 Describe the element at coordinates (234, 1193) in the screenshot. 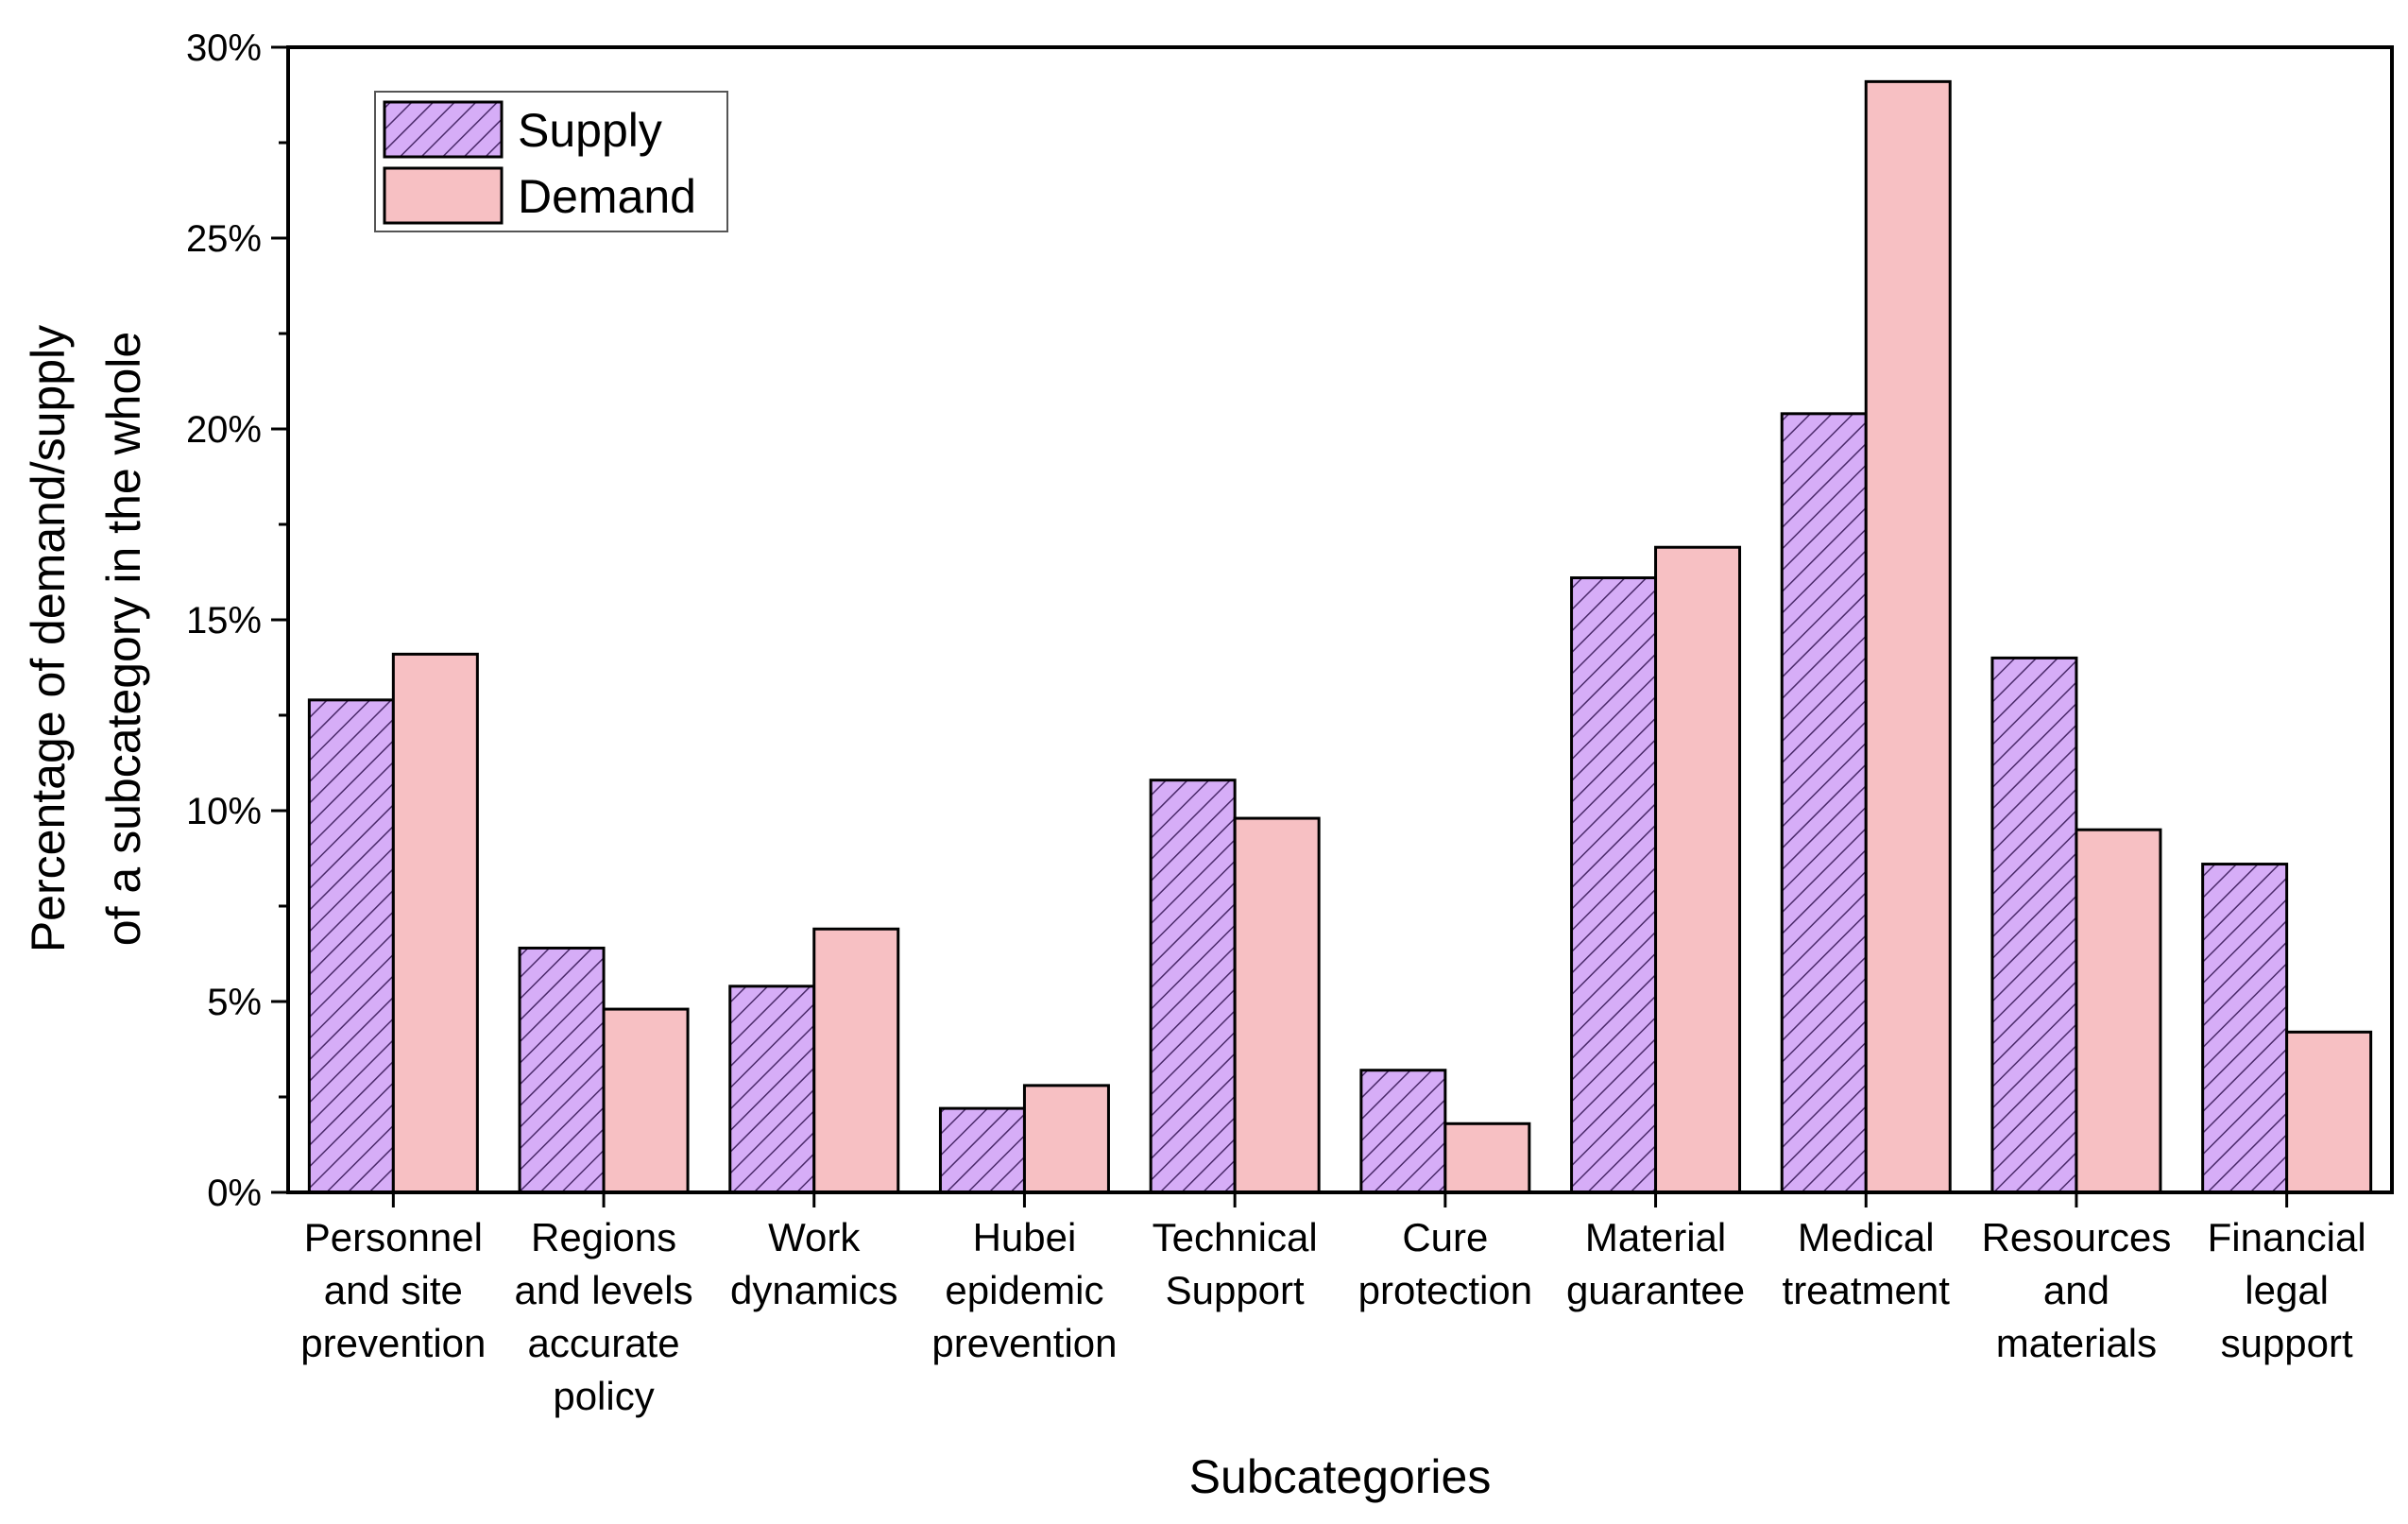

I see `y-tick-label: 0%` at that location.